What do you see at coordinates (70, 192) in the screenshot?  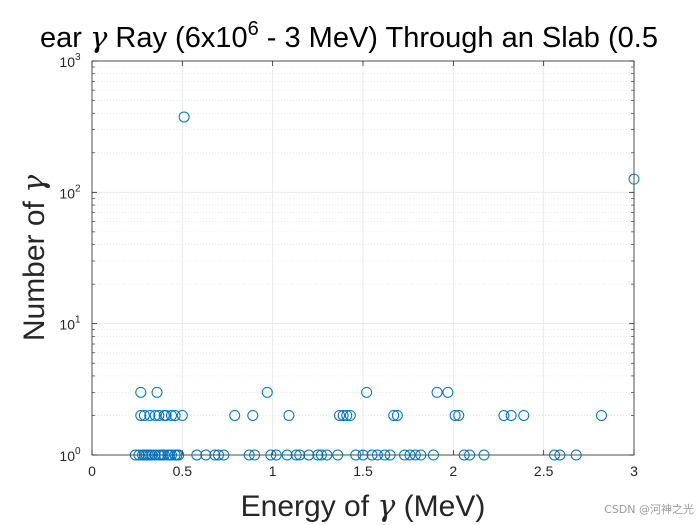 I see `y-tick-label: 10²` at bounding box center [70, 192].